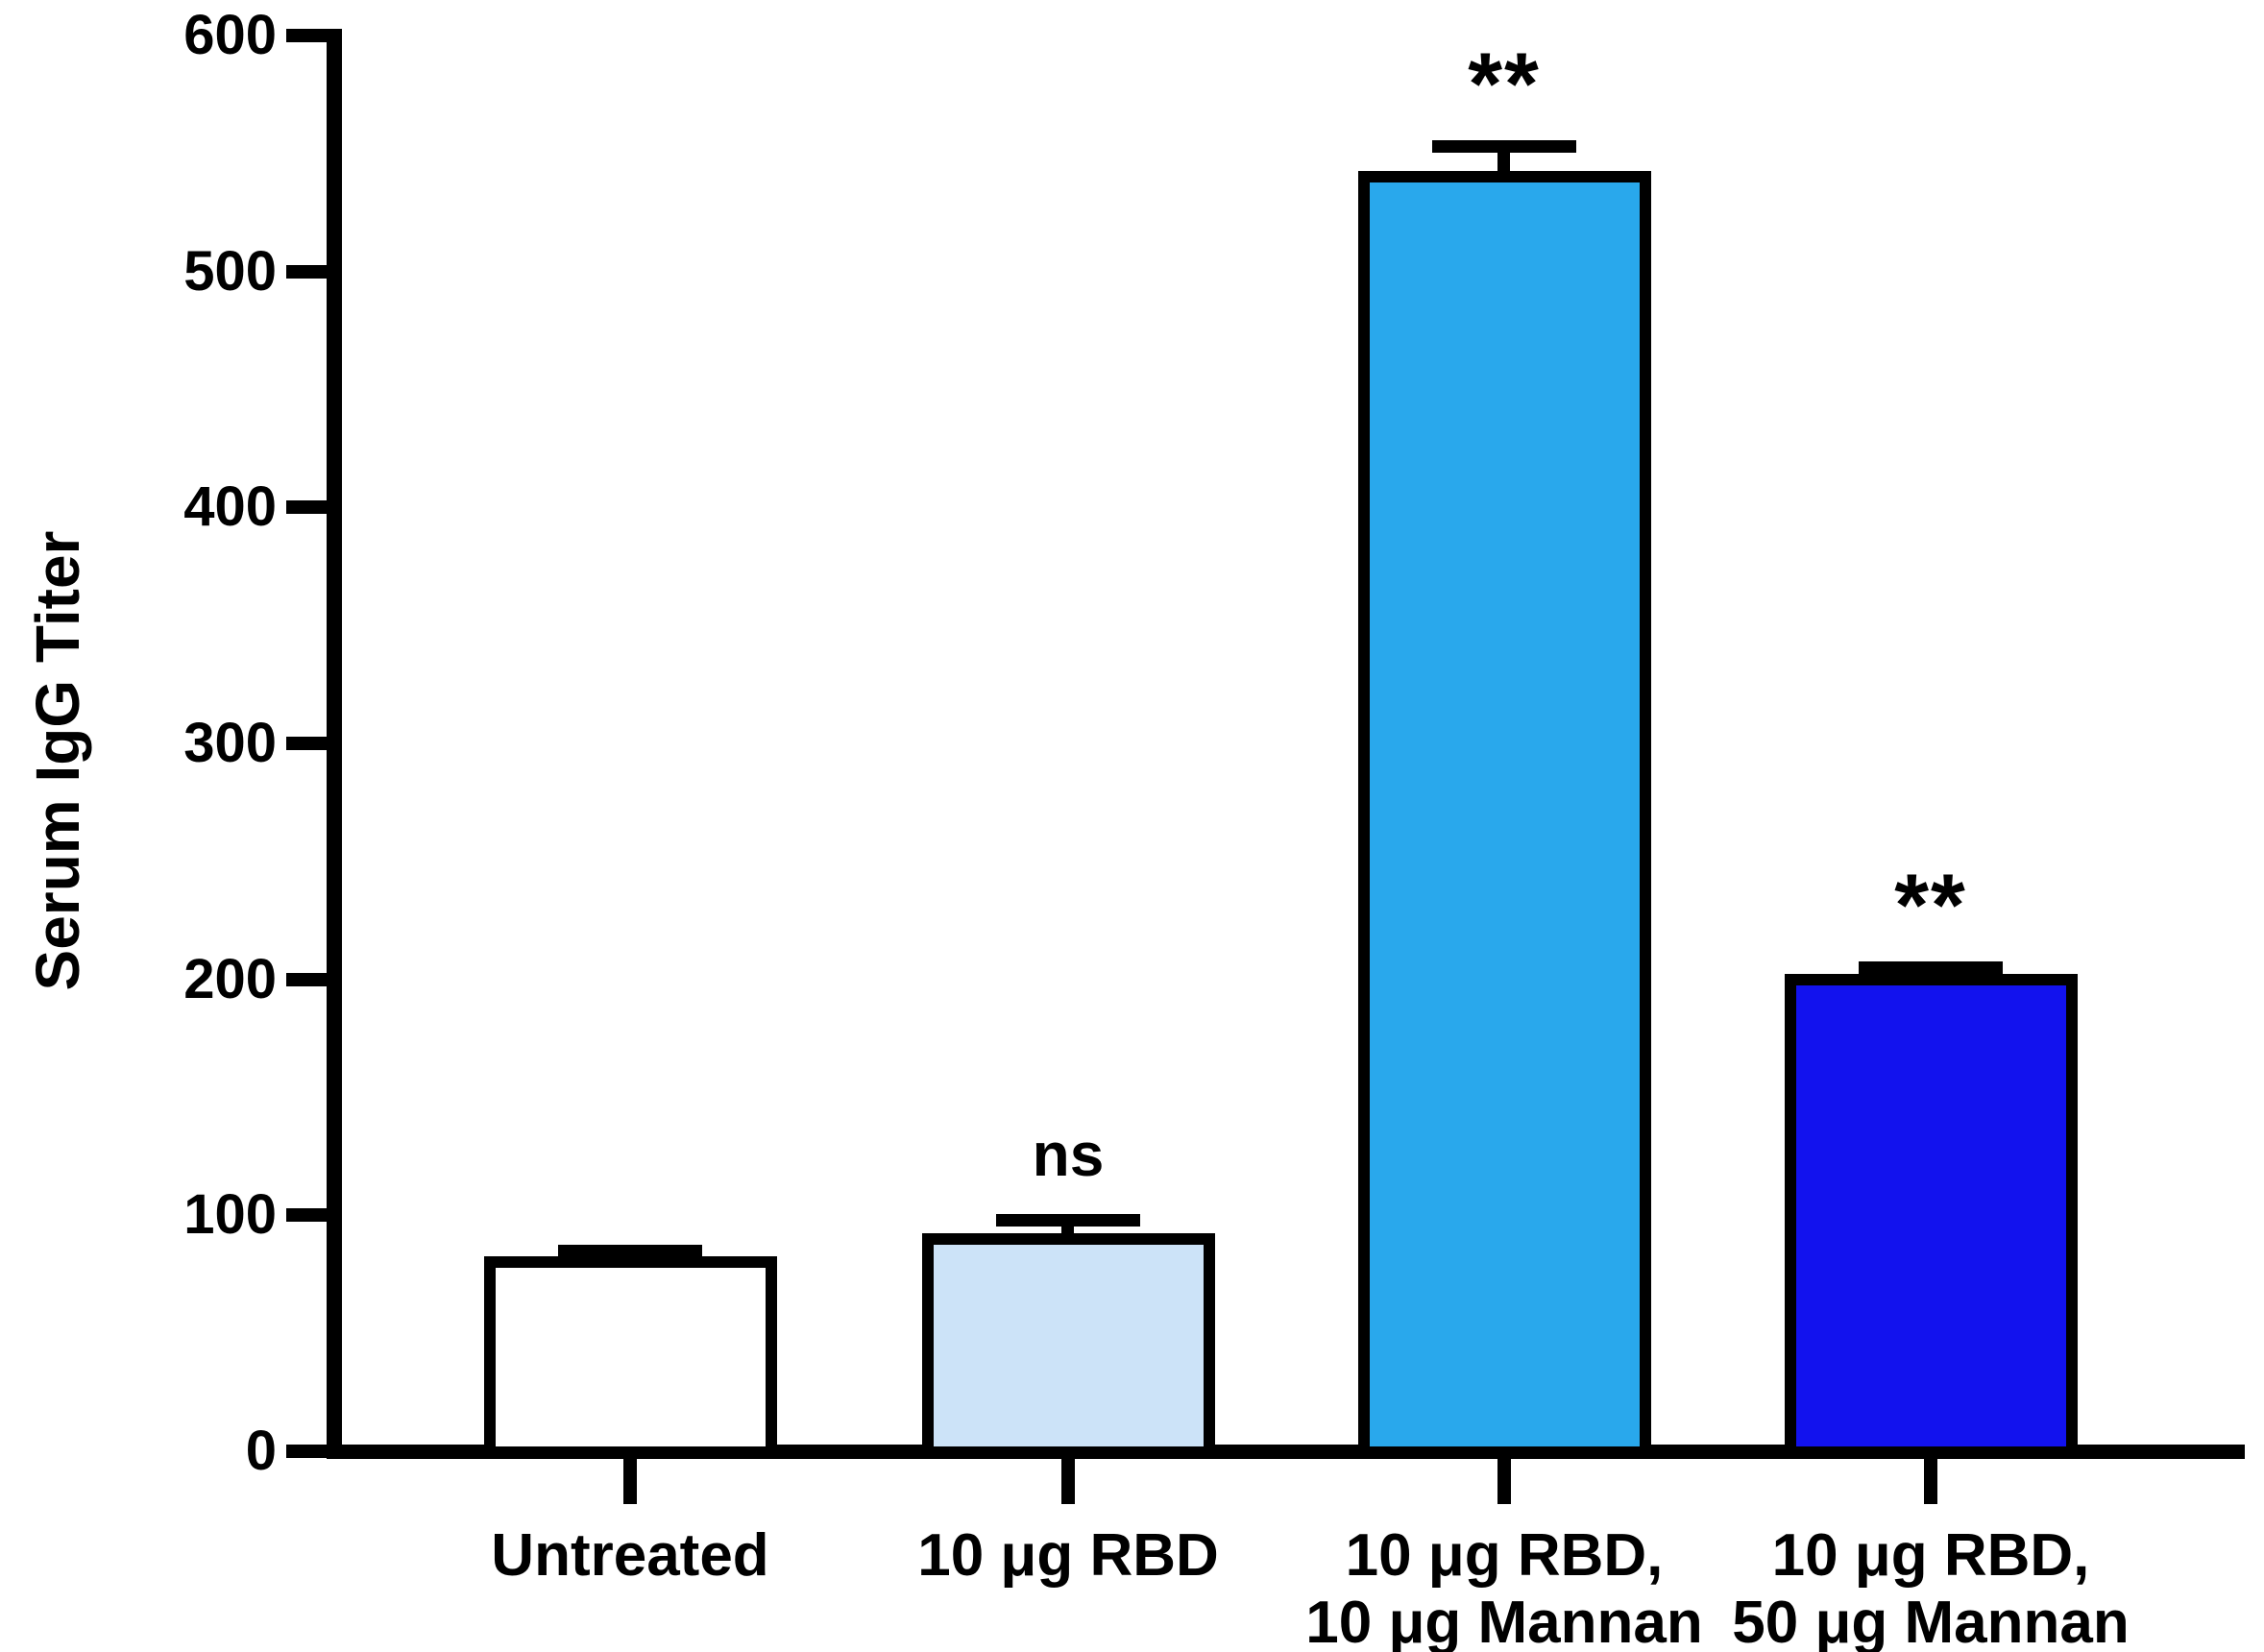  I want to click on x-category-label: 10 μg RBD, 10 μg Mannan, so click(1504, 1587).